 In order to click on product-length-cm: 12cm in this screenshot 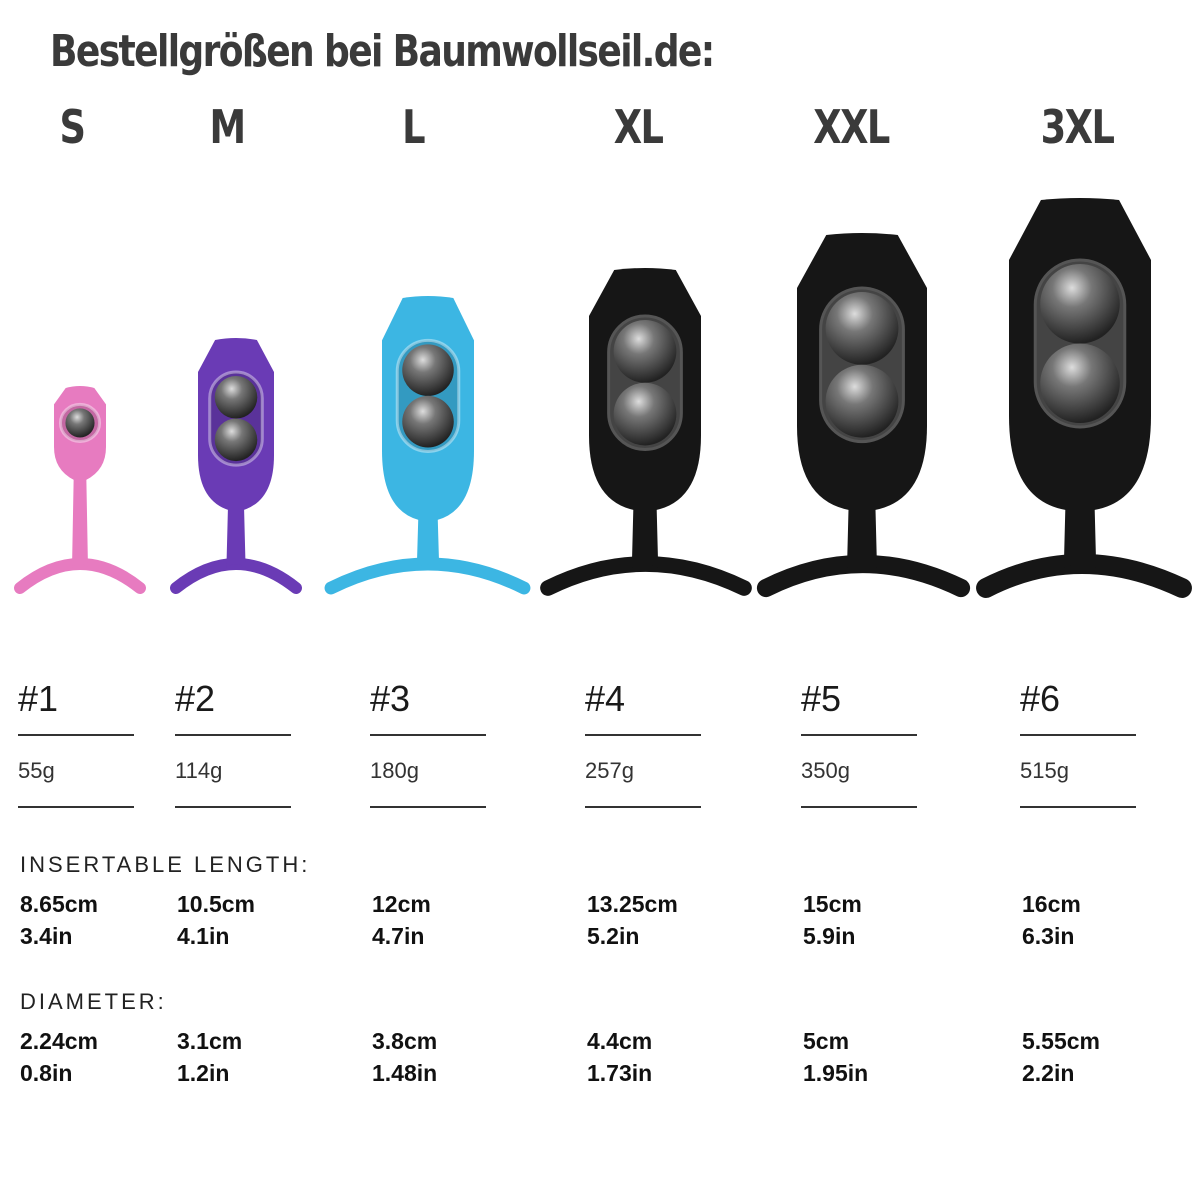, I will do `click(401, 904)`.